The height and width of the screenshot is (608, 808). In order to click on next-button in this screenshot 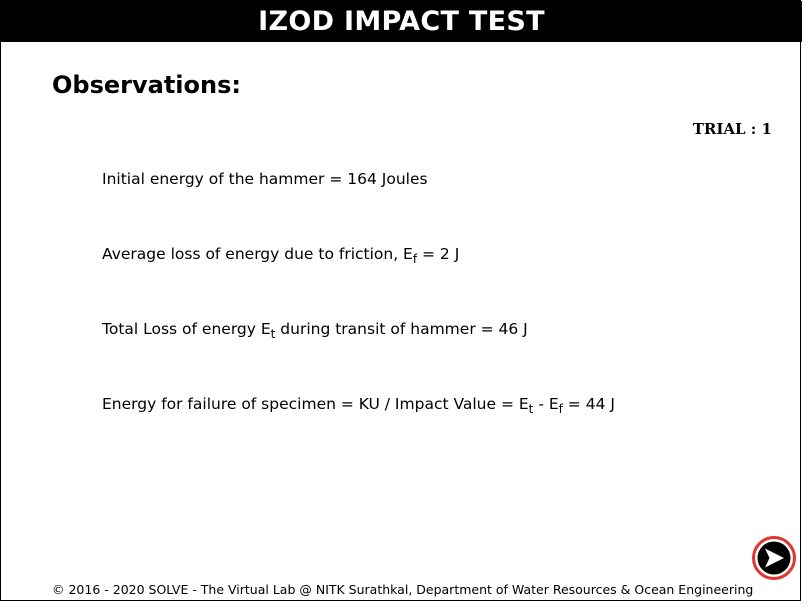, I will do `click(774, 558)`.